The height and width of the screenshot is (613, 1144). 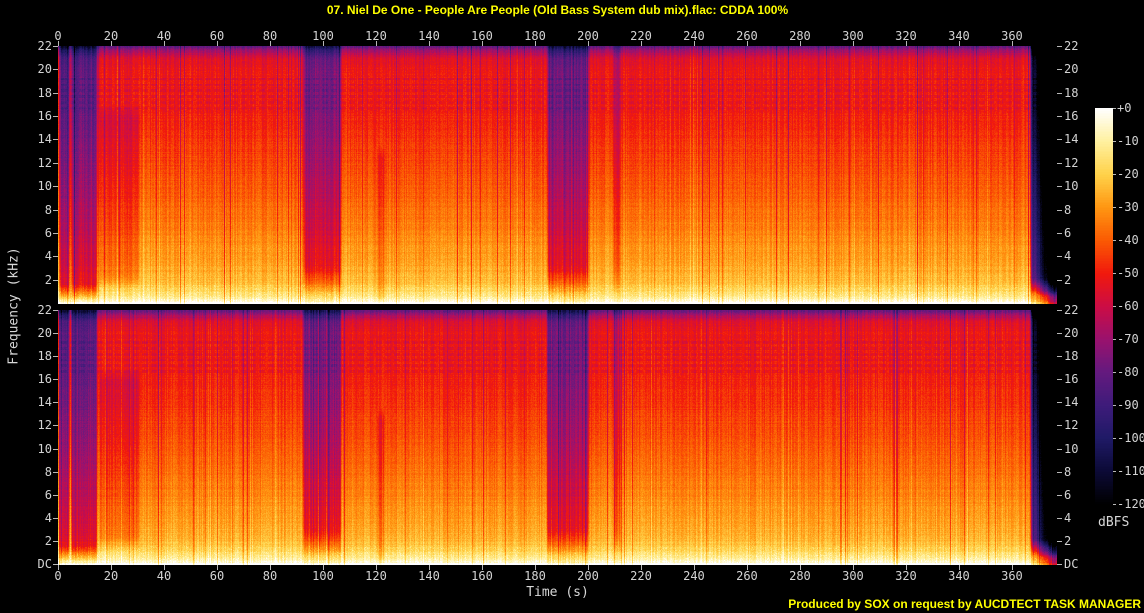 What do you see at coordinates (44, 448) in the screenshot?
I see `freq-tick-label-left: 10` at bounding box center [44, 448].